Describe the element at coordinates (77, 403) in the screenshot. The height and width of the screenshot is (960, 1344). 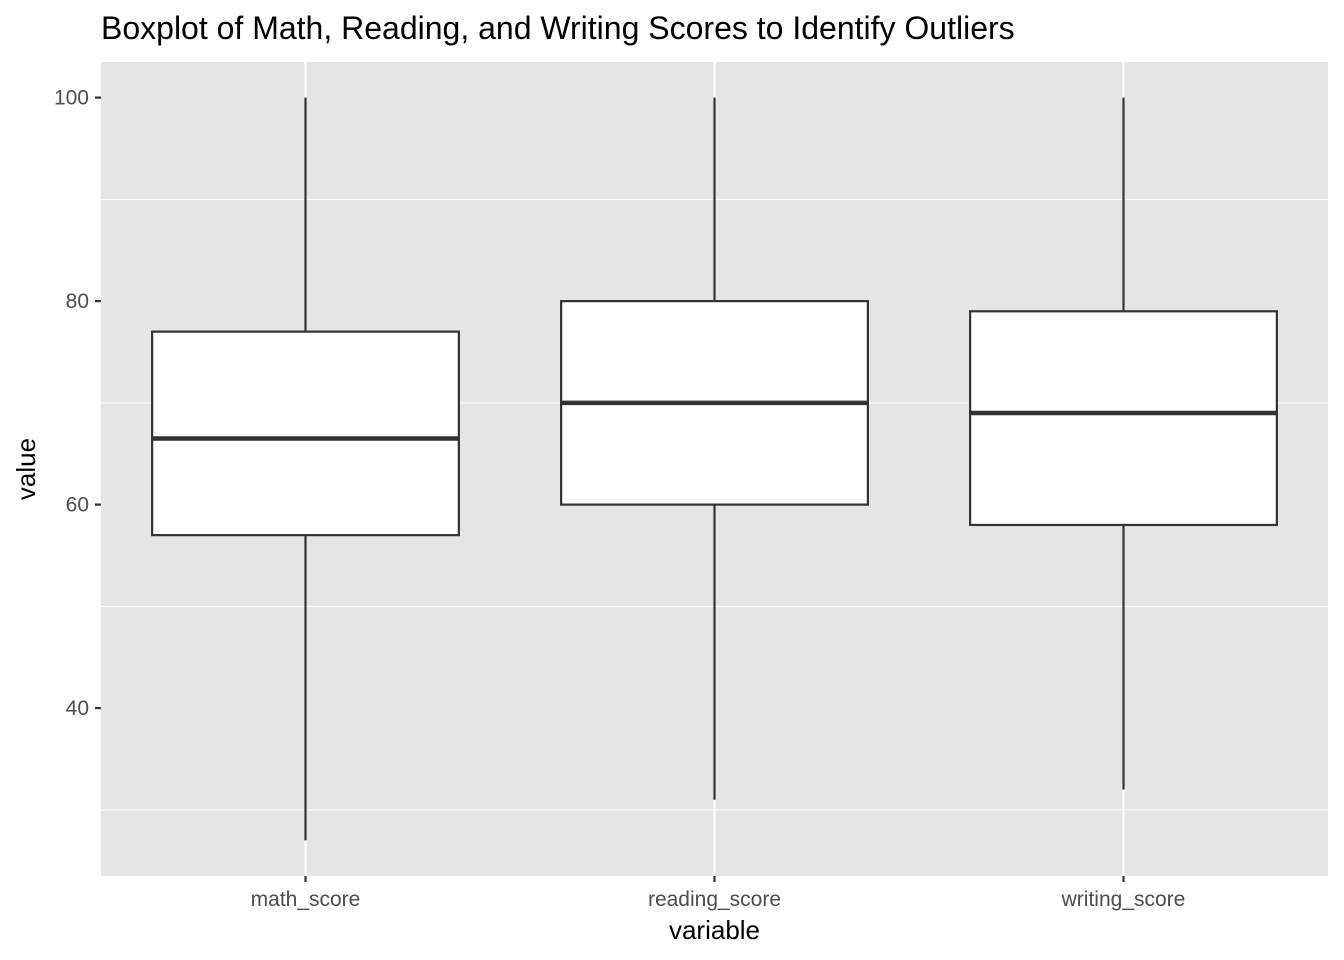
I see `y-axis: 40 60 80 100` at that location.